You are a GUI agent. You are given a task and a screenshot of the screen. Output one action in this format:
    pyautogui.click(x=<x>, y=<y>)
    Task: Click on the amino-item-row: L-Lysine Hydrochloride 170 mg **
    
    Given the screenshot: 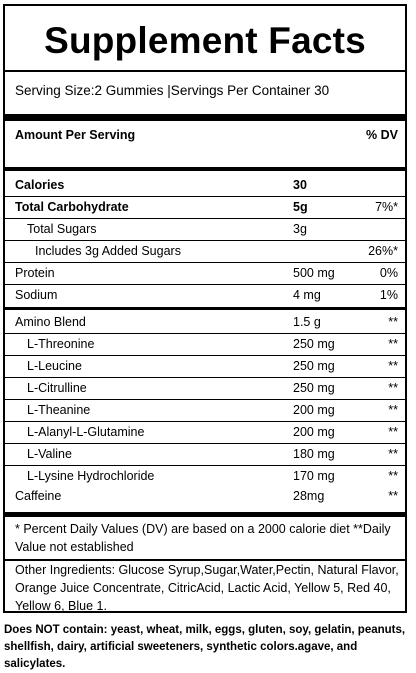 What is the action you would take?
    pyautogui.click(x=205, y=476)
    